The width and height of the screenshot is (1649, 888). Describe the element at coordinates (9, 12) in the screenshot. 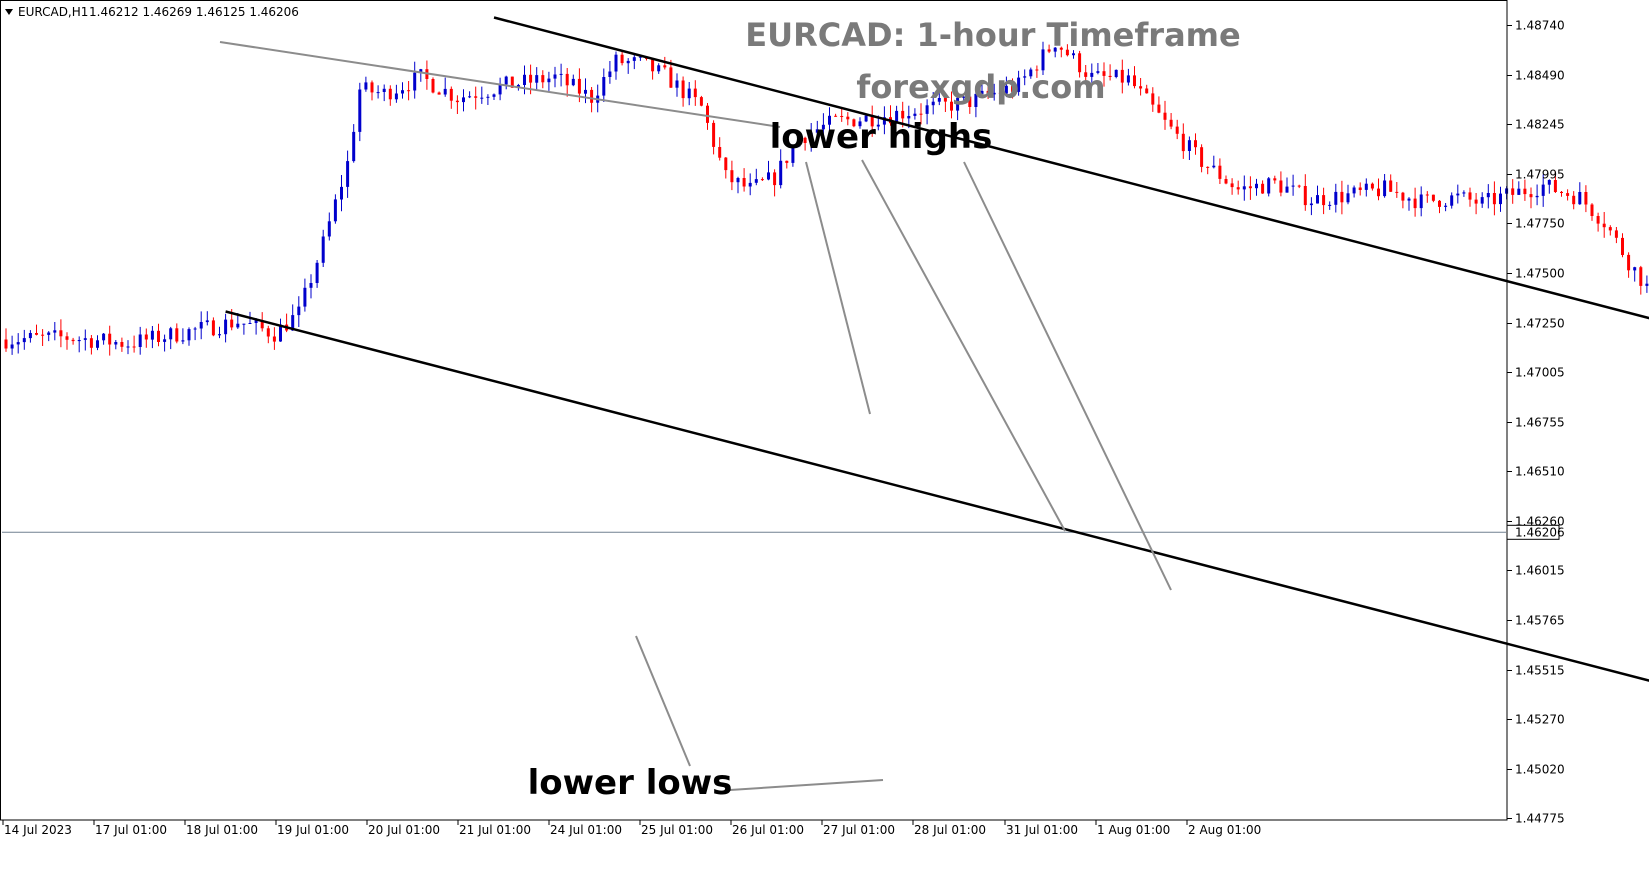

I see `symbol-dropdown-icon` at that location.